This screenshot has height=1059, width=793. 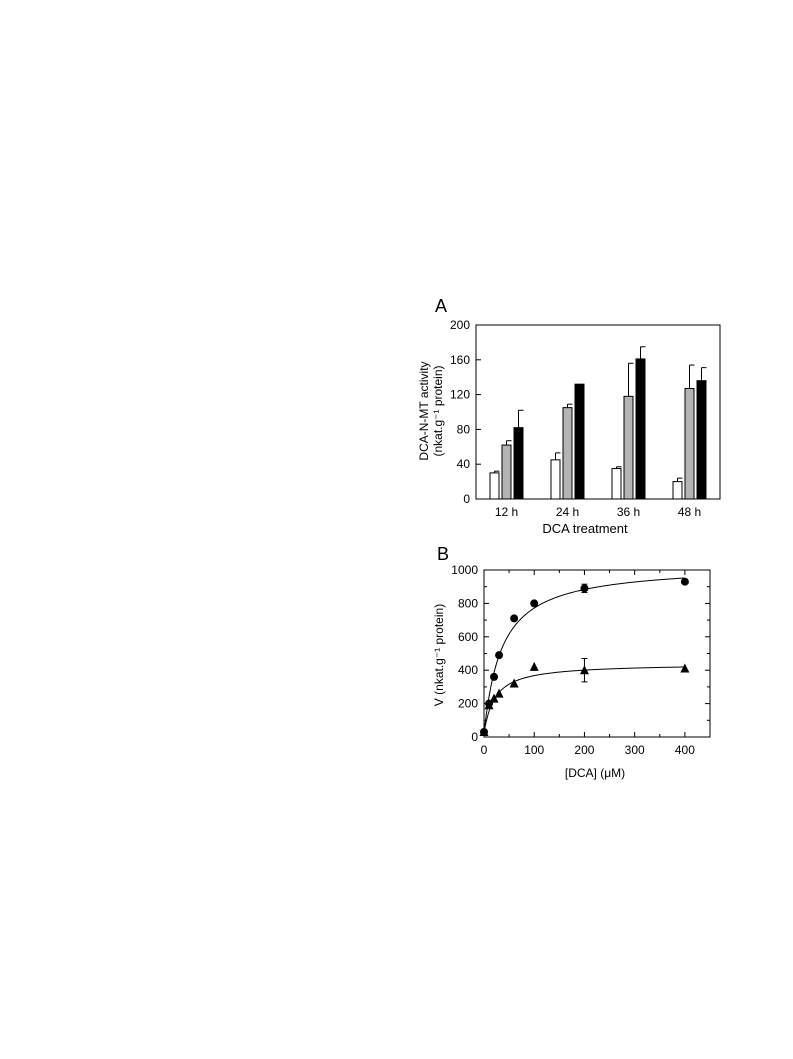 I want to click on panel-b-plot-frame, so click(x=597, y=653).